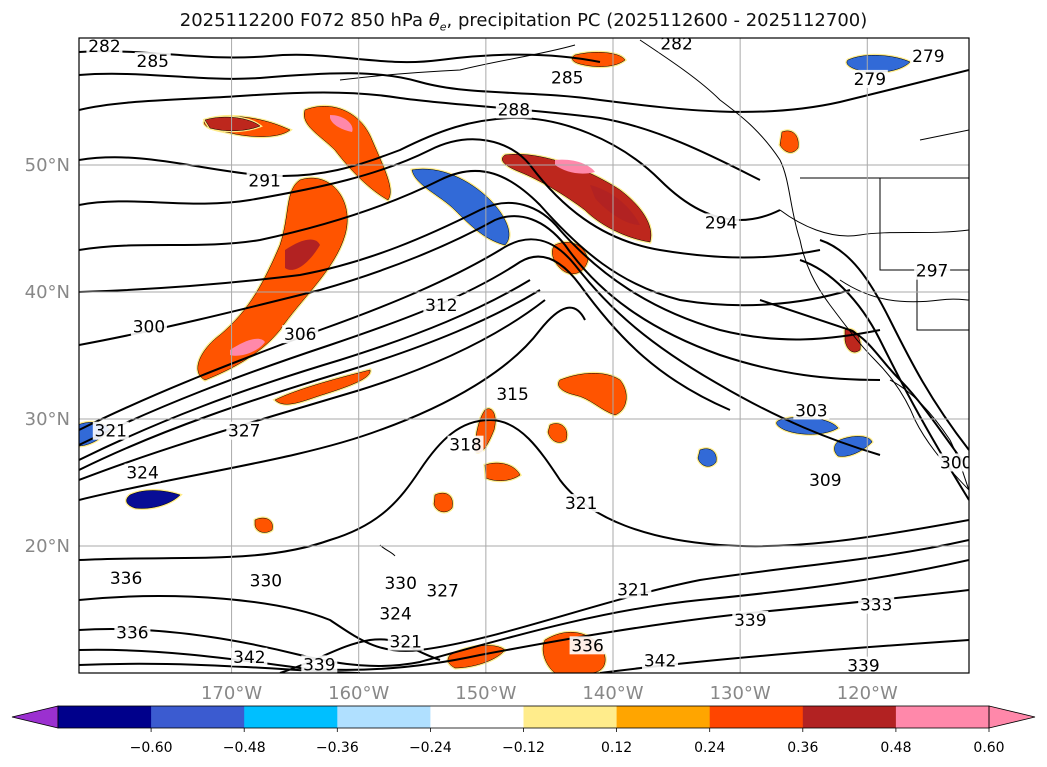 This screenshot has height=767, width=1047. I want to click on lat-tick-label: 50°N, so click(47, 165).